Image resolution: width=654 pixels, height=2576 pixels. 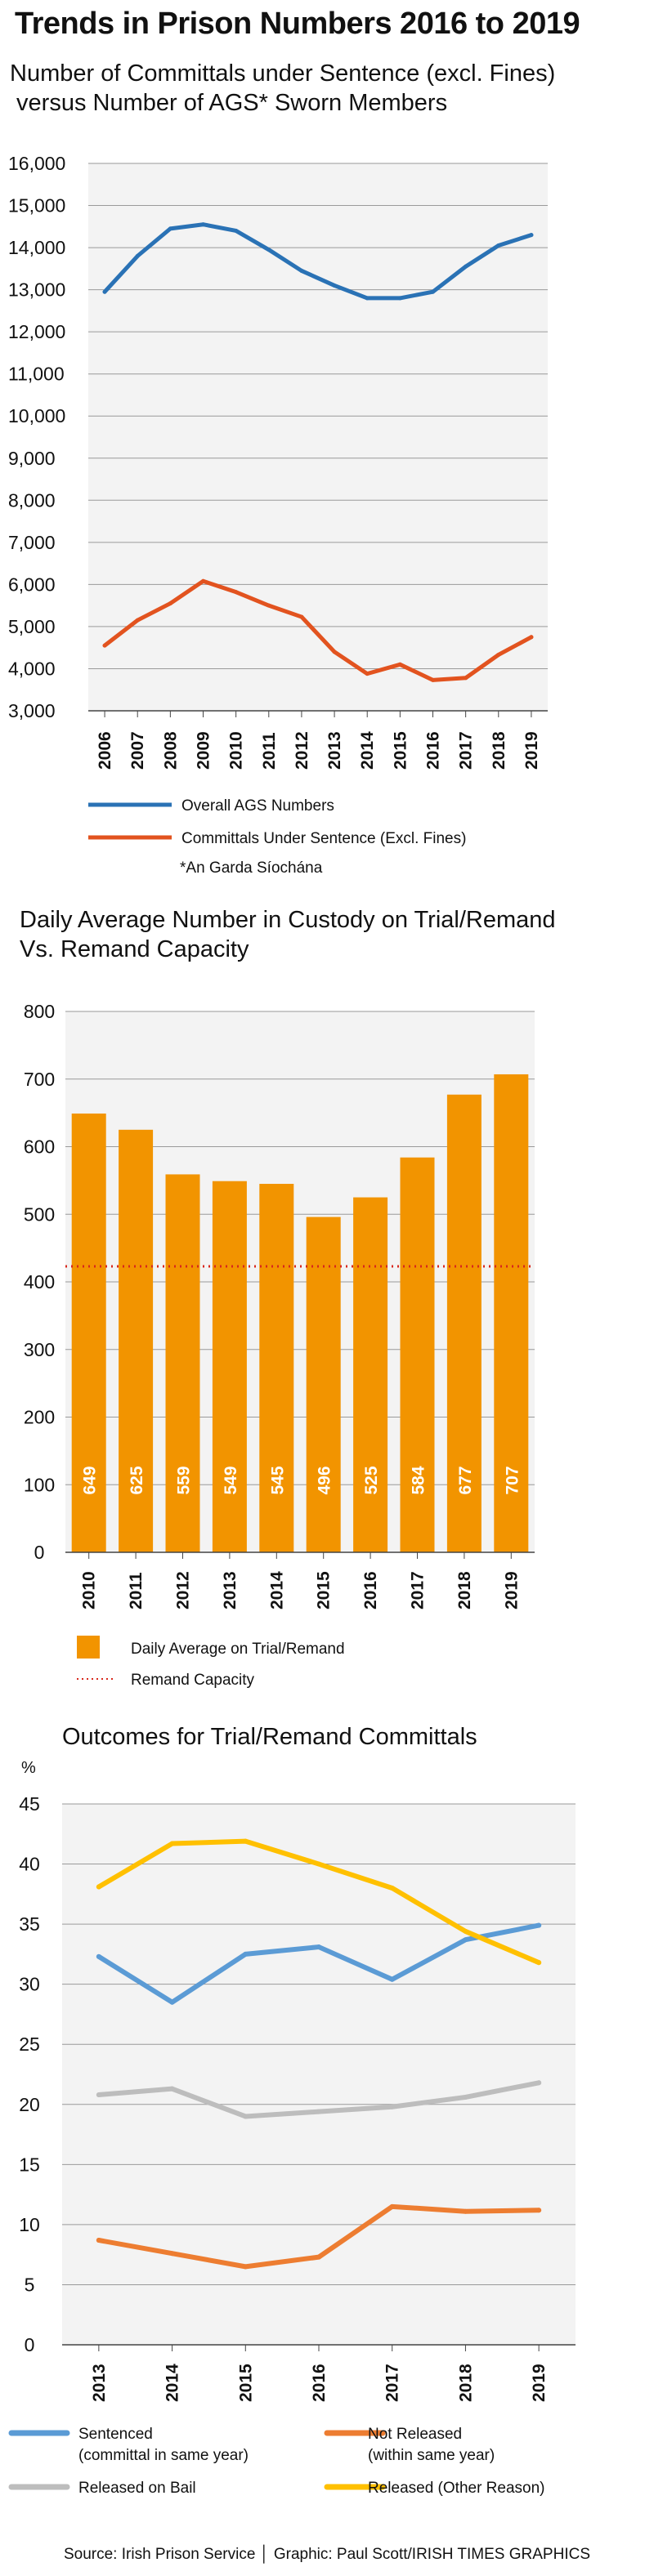 I want to click on chart2-x-tick-label: 2015, so click(x=324, y=1590).